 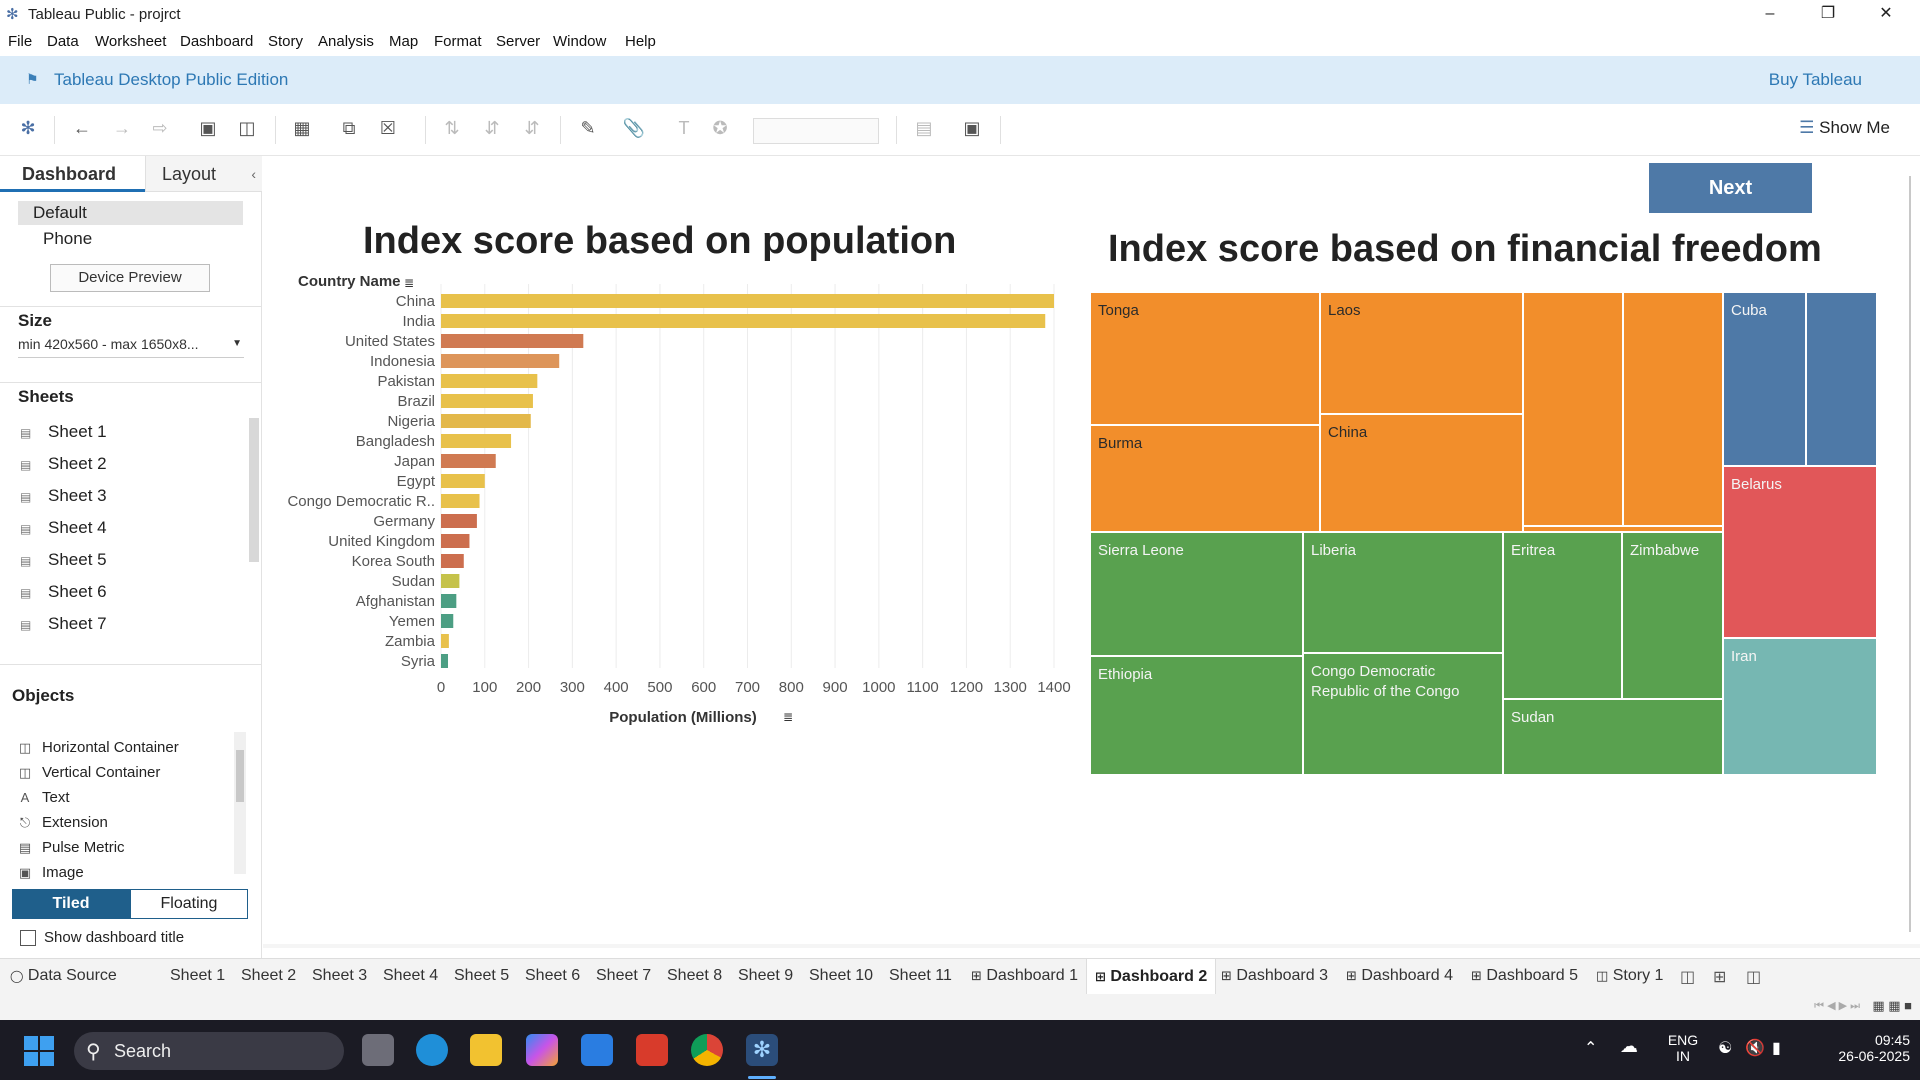 I want to click on menu-format: Format, so click(x=458, y=41).